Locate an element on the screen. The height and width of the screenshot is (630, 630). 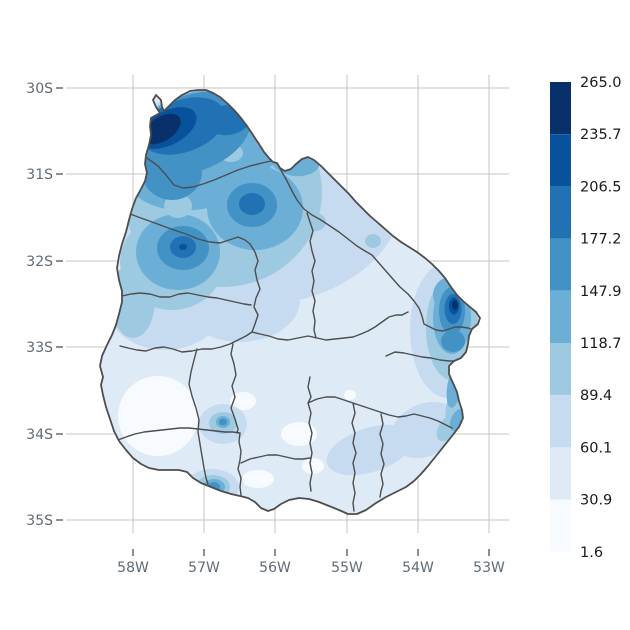
x-tick-label: 54W is located at coordinates (418, 568).